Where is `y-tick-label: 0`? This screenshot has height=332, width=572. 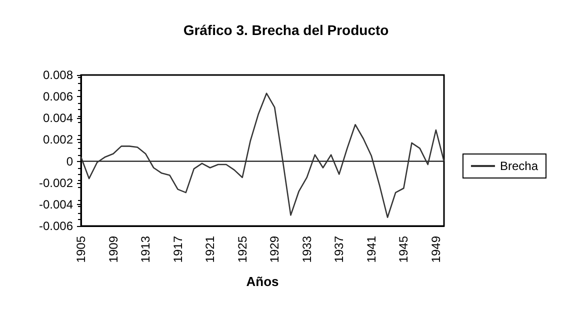
y-tick-label: 0 is located at coordinates (70, 161).